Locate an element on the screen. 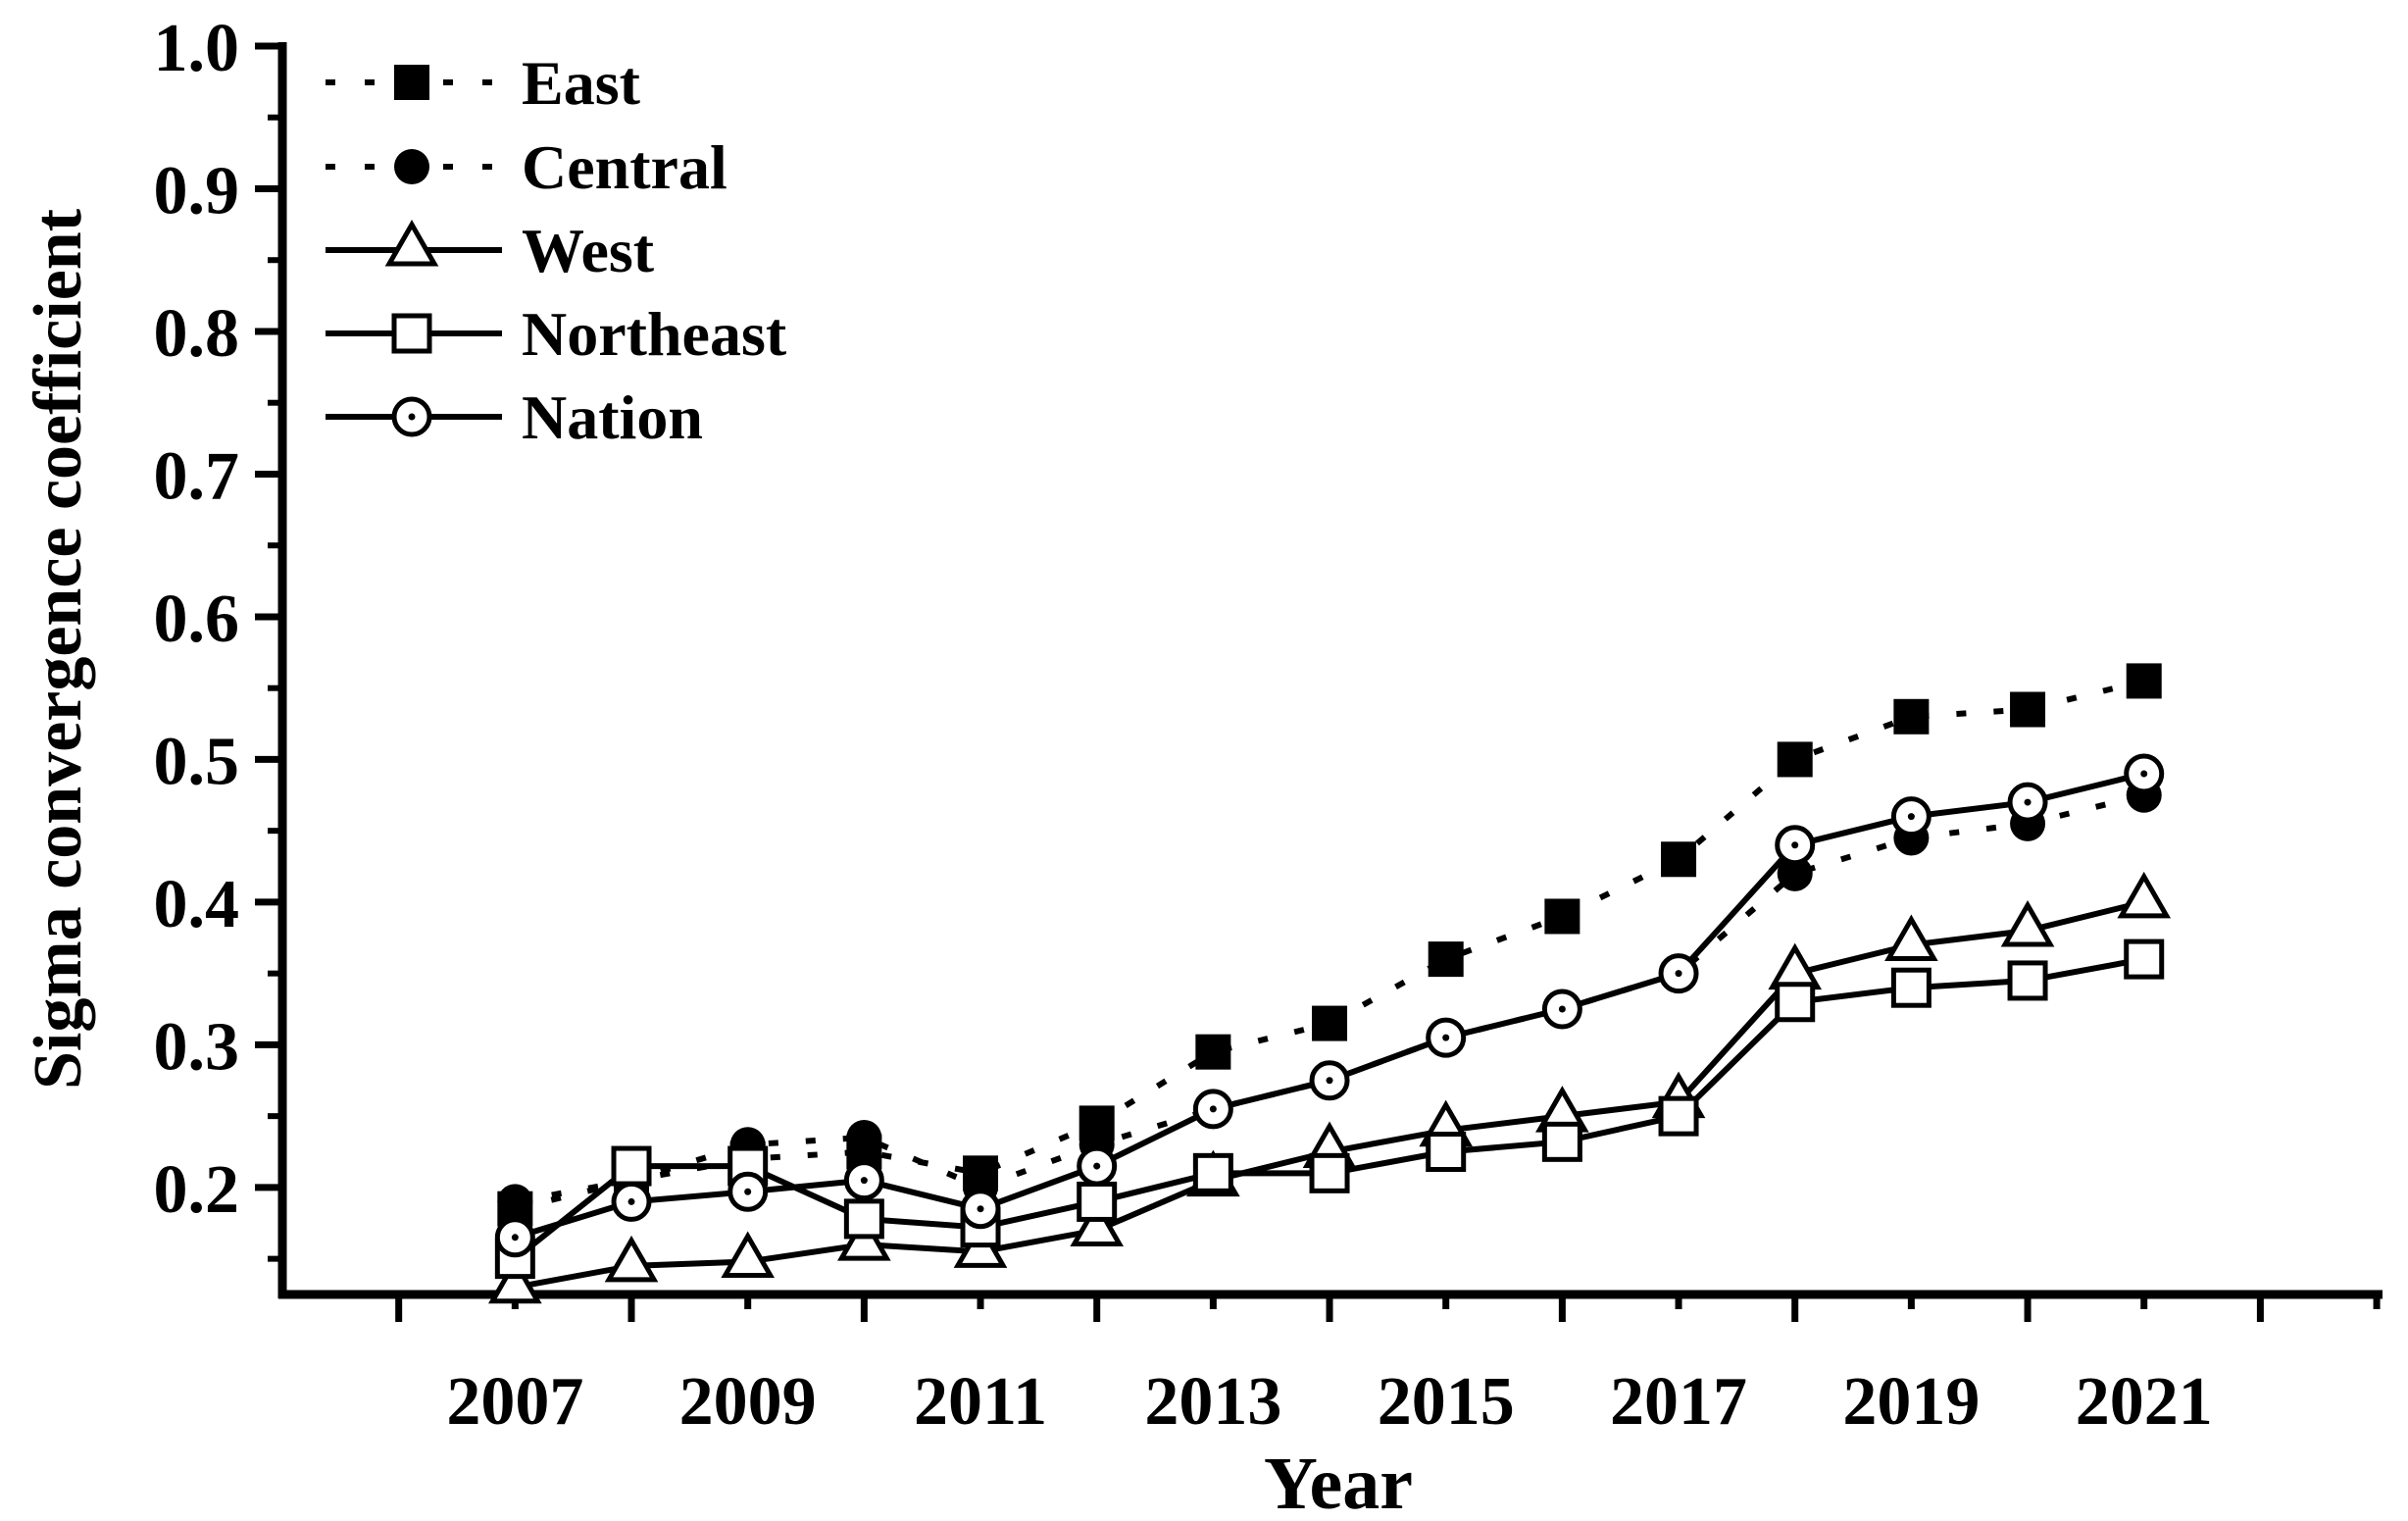  x-tick-label: 2009 is located at coordinates (748, 1402).